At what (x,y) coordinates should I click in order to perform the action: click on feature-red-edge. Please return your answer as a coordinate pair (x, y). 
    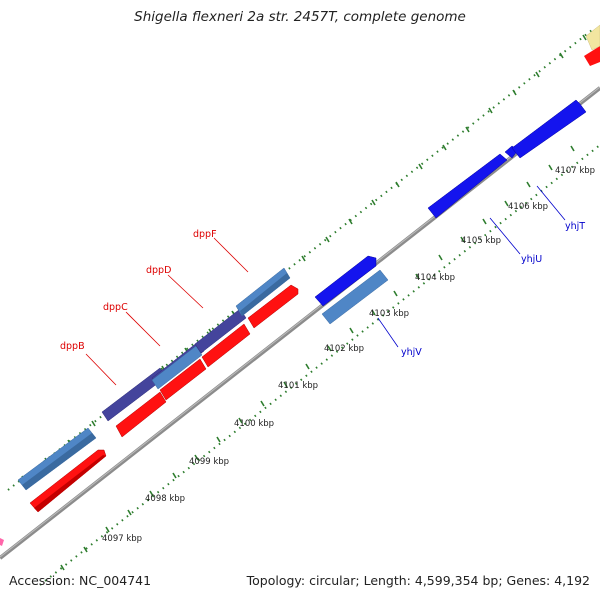
    Looking at the image, I should click on (592, 56).